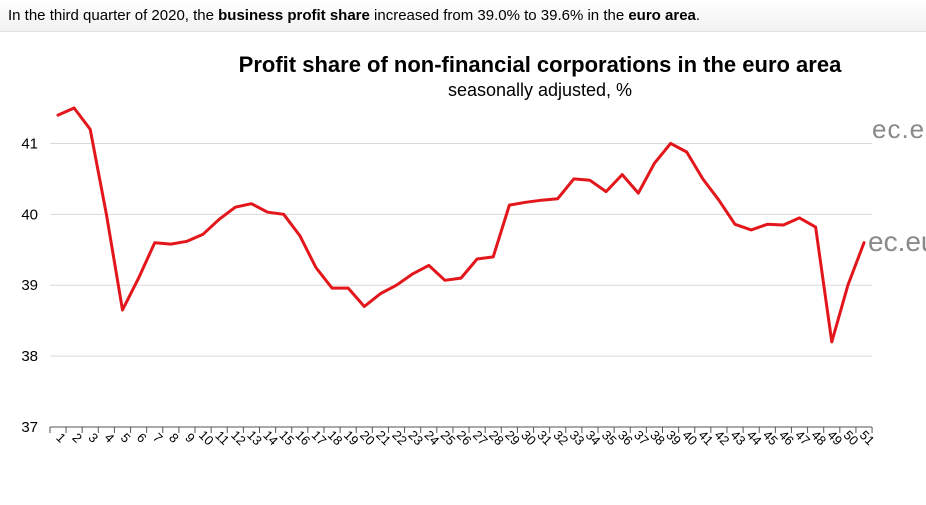 Image resolution: width=926 pixels, height=505 pixels. What do you see at coordinates (94, 438) in the screenshot?
I see `x-tick-label: 3` at bounding box center [94, 438].